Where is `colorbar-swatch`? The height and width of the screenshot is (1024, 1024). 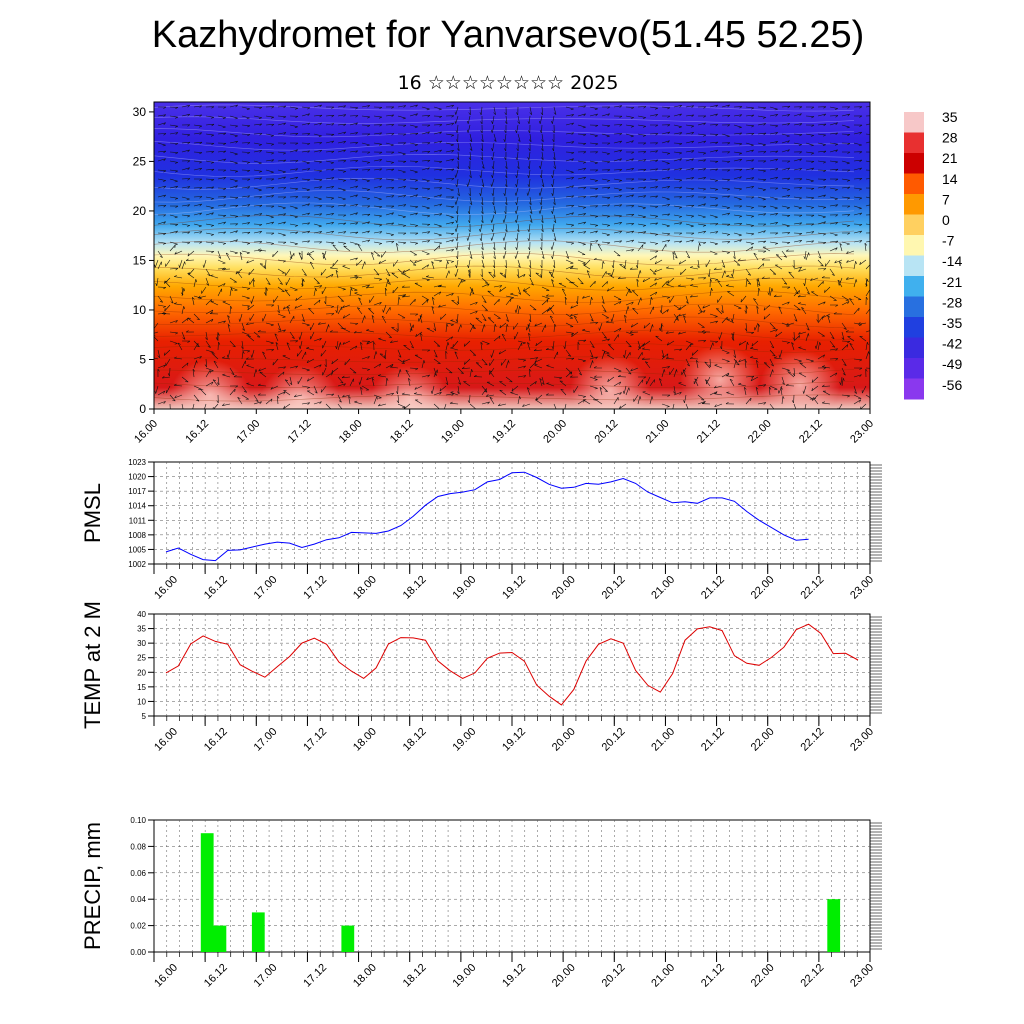 colorbar-swatch is located at coordinates (914, 163).